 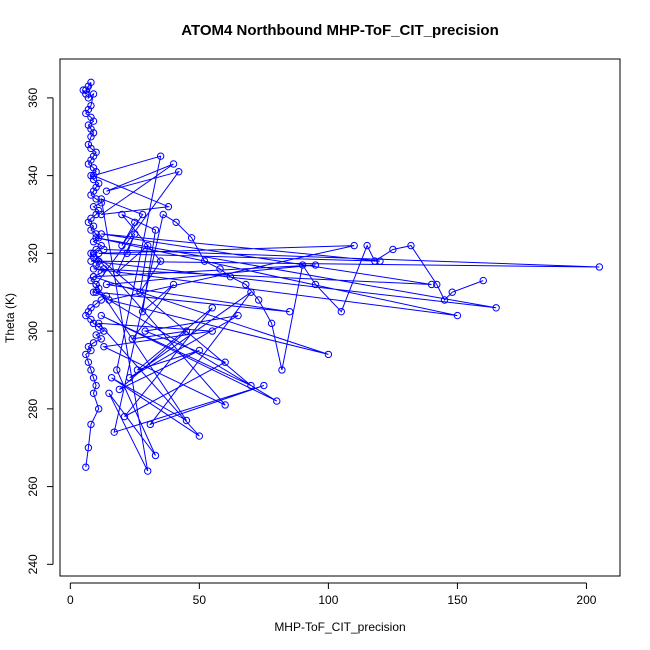 What do you see at coordinates (33, 486) in the screenshot?
I see `y-tick-label: 260` at bounding box center [33, 486].